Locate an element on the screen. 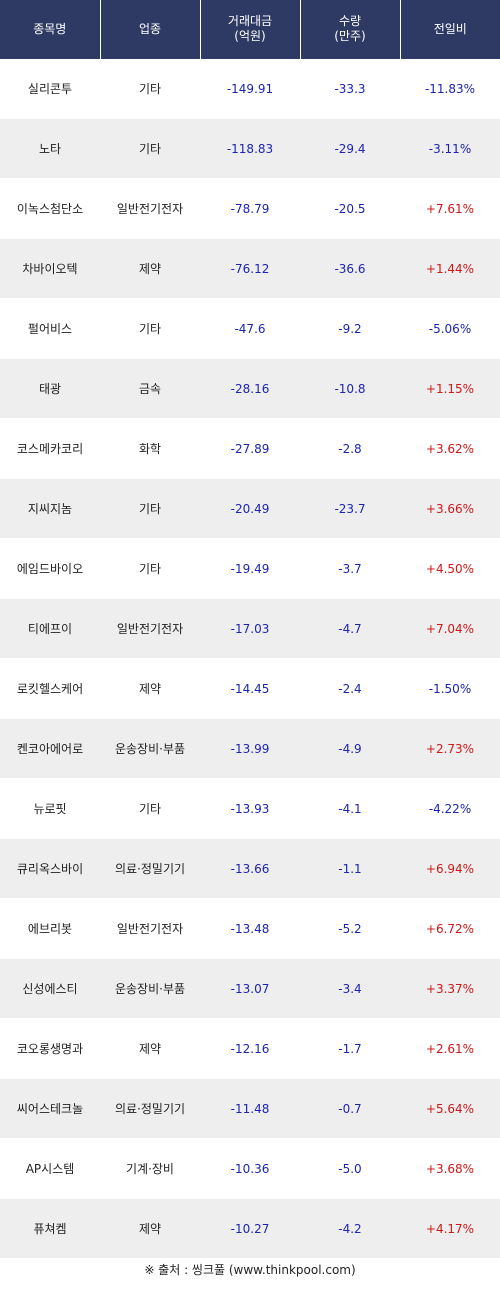 The height and width of the screenshot is (1312, 500). cell-sector: 금속 is located at coordinates (150, 388).